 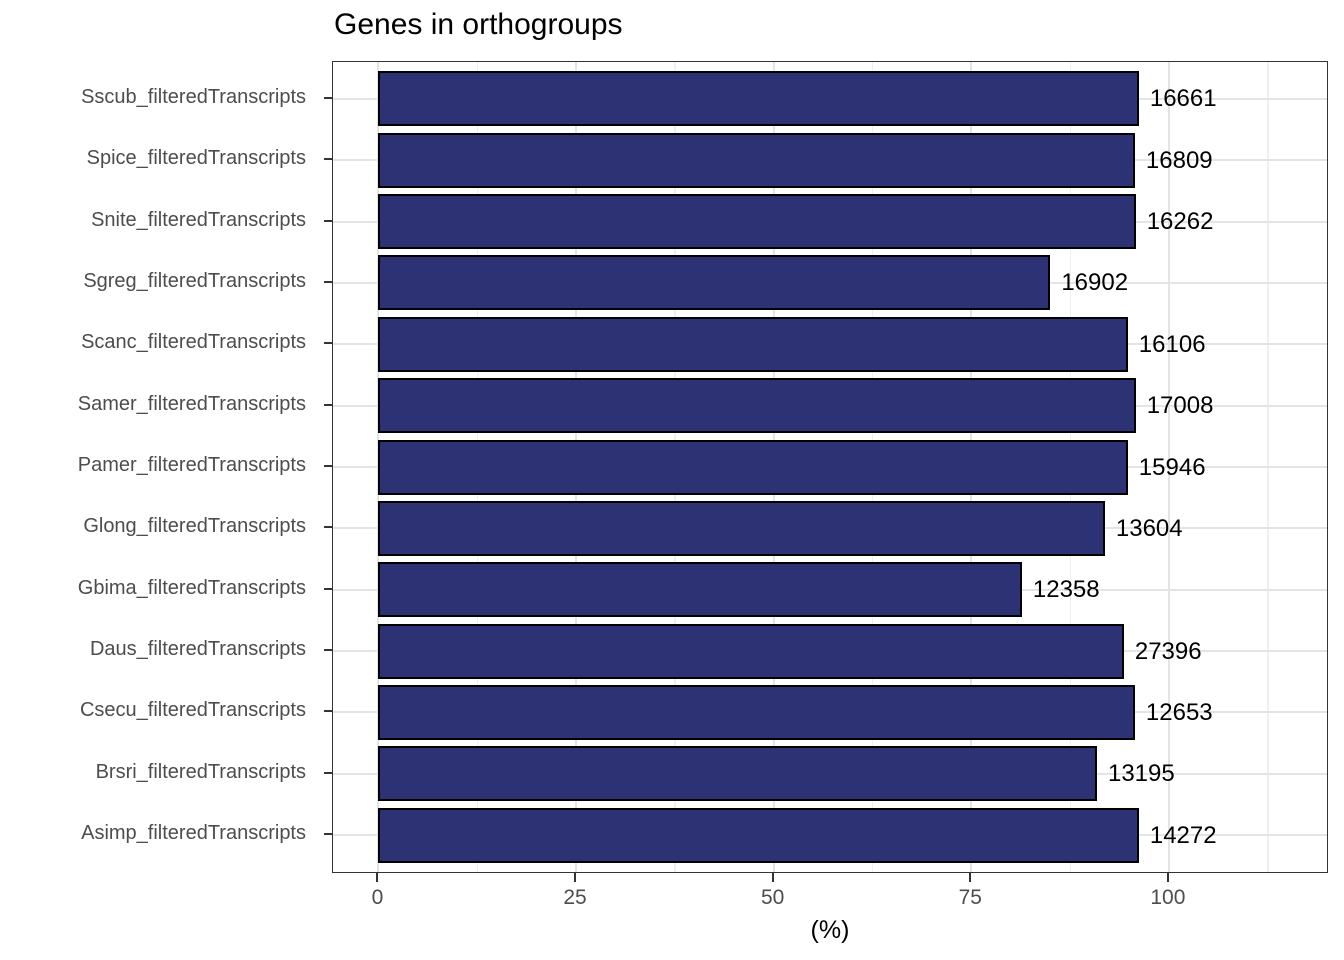 I want to click on y-axis-label: Brsri_filteredTranscripts, so click(x=200, y=771).